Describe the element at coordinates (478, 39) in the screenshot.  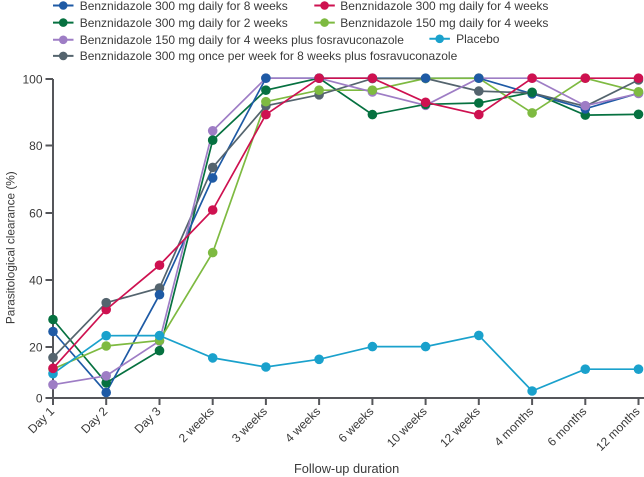
I see `svg-text: Placebo` at that location.